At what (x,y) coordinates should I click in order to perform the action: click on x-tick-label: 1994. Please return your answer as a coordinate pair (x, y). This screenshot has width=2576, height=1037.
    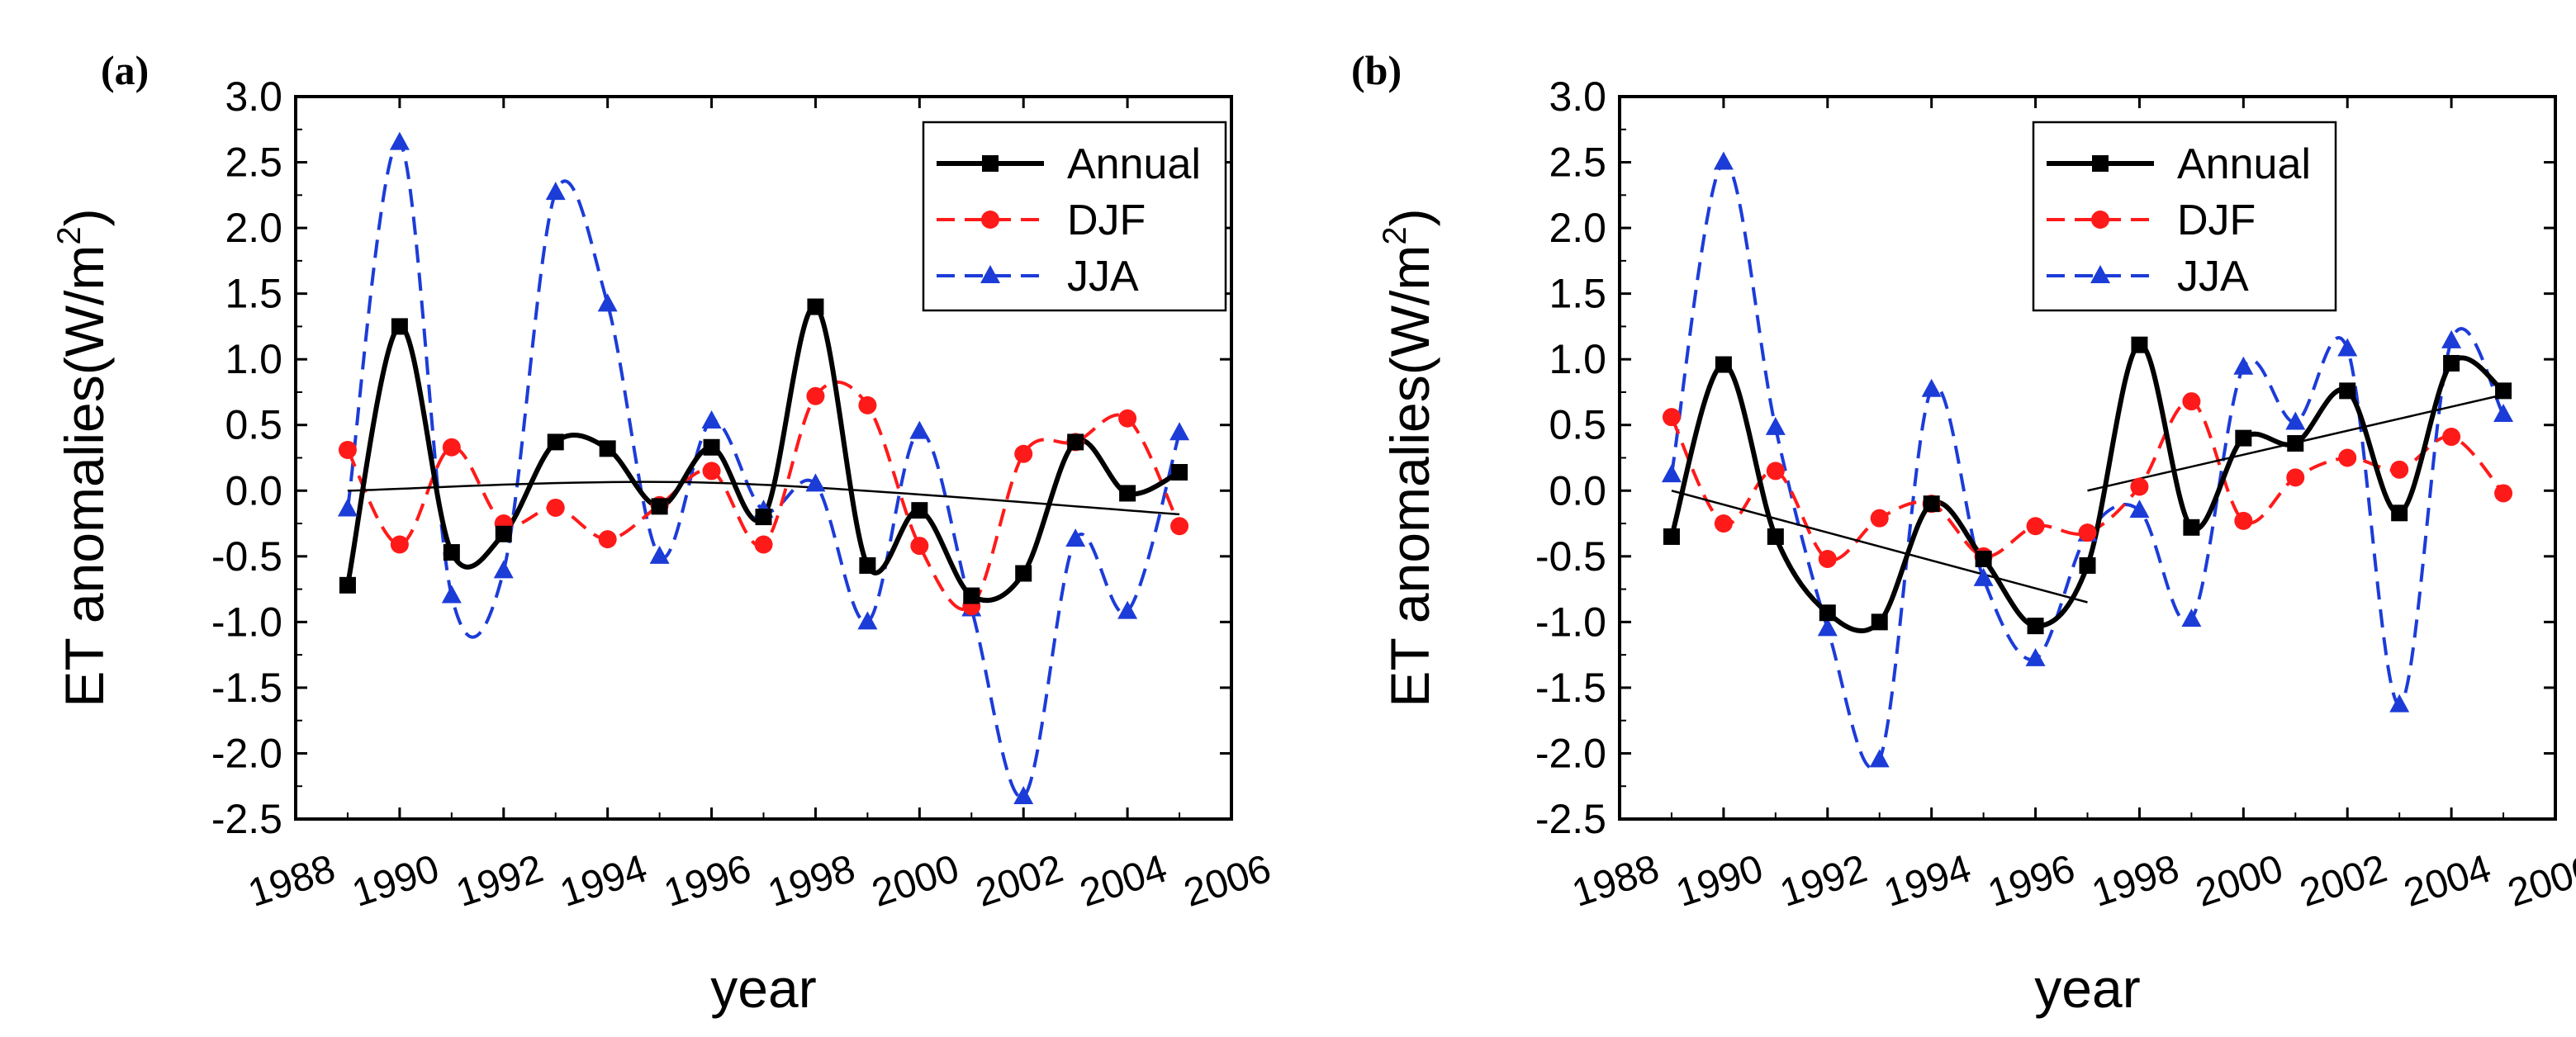
    Looking at the image, I should click on (1927, 881).